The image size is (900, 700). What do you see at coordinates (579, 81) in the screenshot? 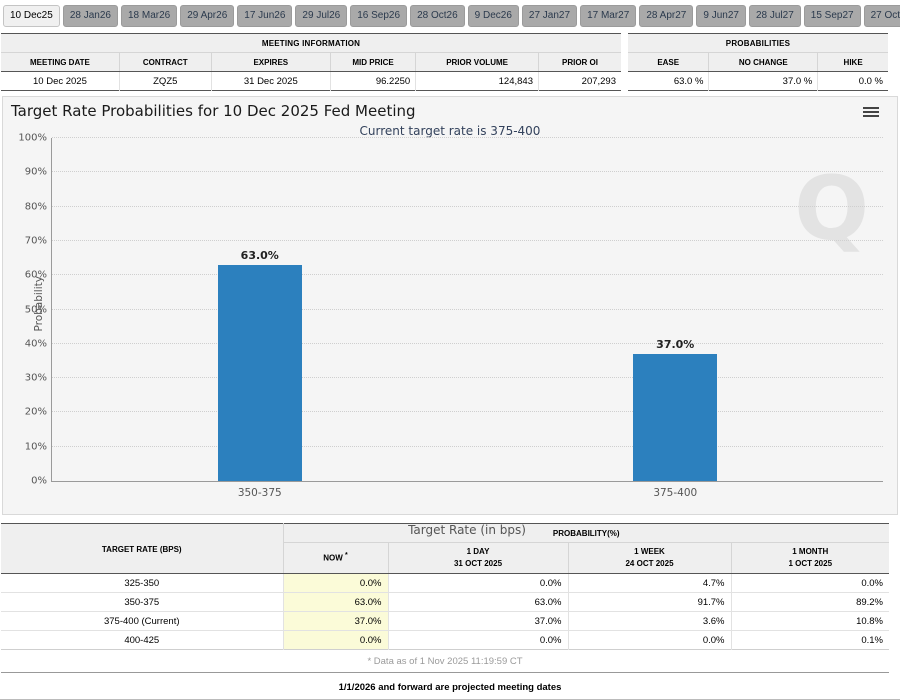
I see `meeting-info-value-cell: 207,293` at bounding box center [579, 81].